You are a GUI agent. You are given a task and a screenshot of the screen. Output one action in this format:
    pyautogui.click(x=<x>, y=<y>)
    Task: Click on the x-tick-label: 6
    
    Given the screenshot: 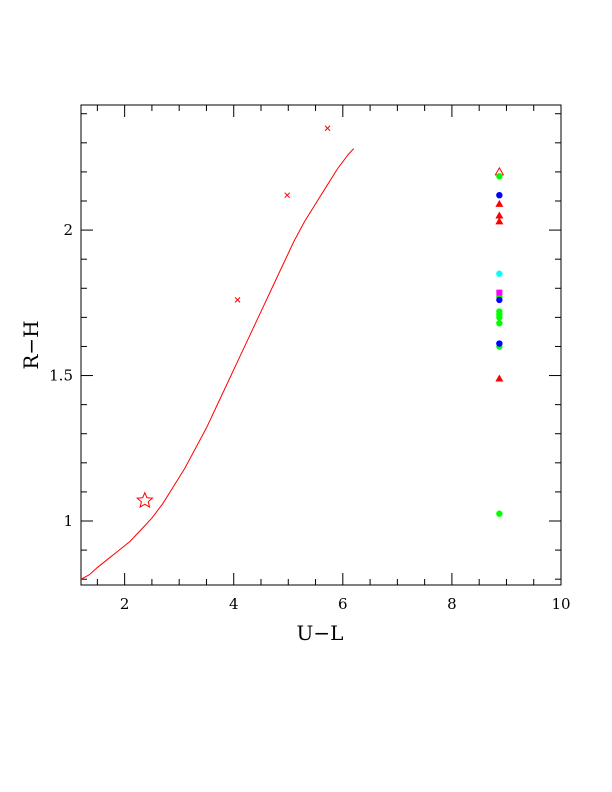 What is the action you would take?
    pyautogui.click(x=343, y=604)
    